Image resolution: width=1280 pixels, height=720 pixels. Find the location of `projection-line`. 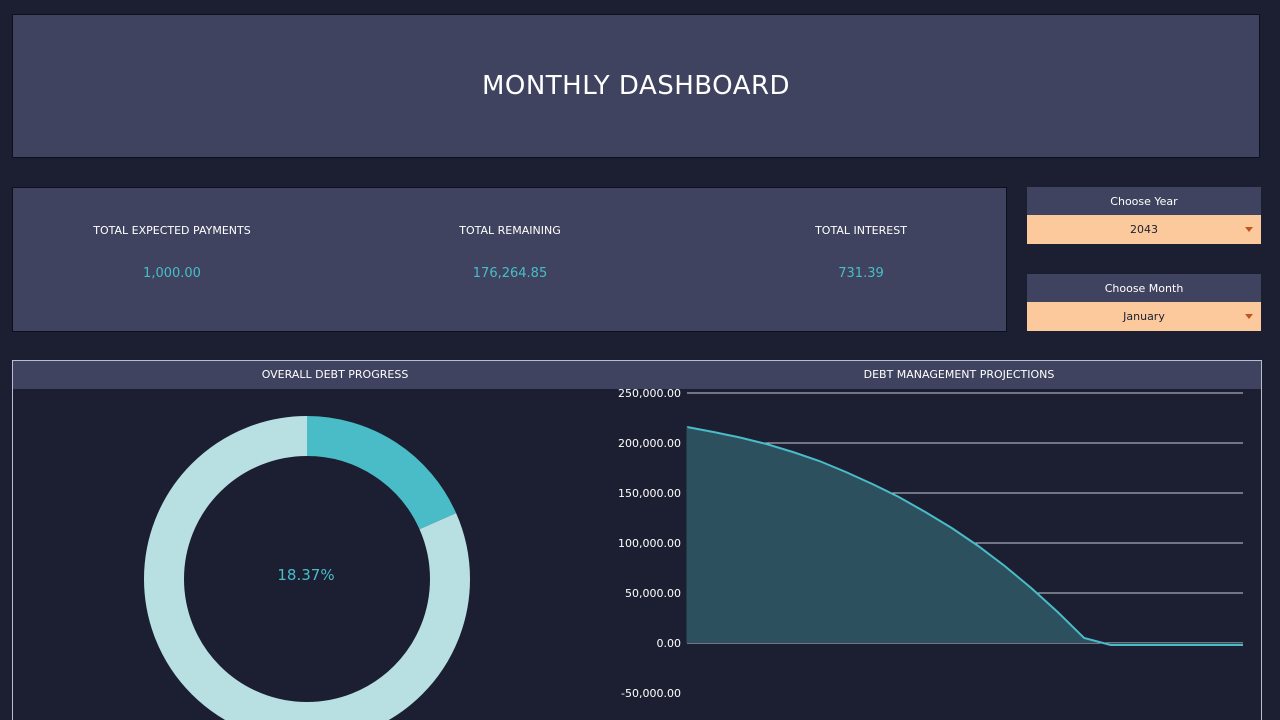

projection-line is located at coordinates (964, 536).